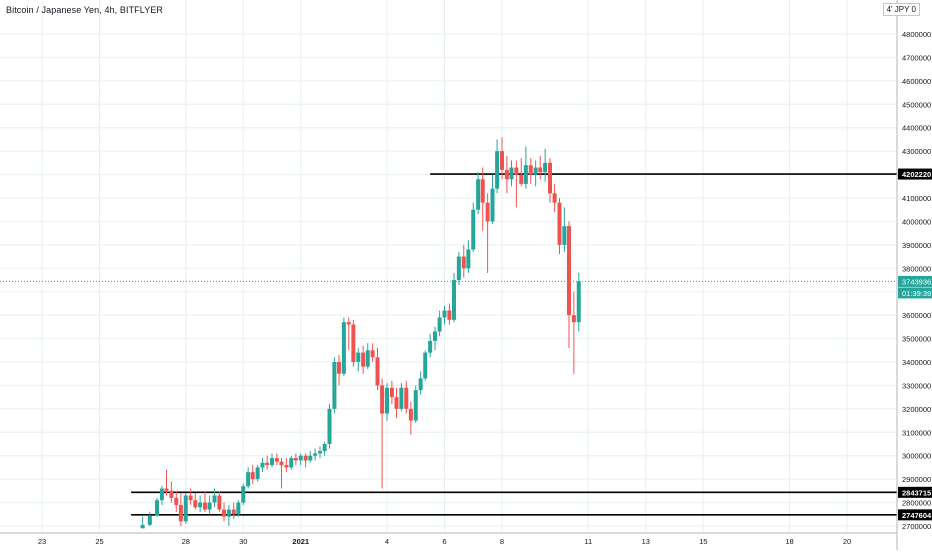 The width and height of the screenshot is (932, 555). Describe the element at coordinates (916, 315) in the screenshot. I see `y-tick-label: 3600000` at that location.